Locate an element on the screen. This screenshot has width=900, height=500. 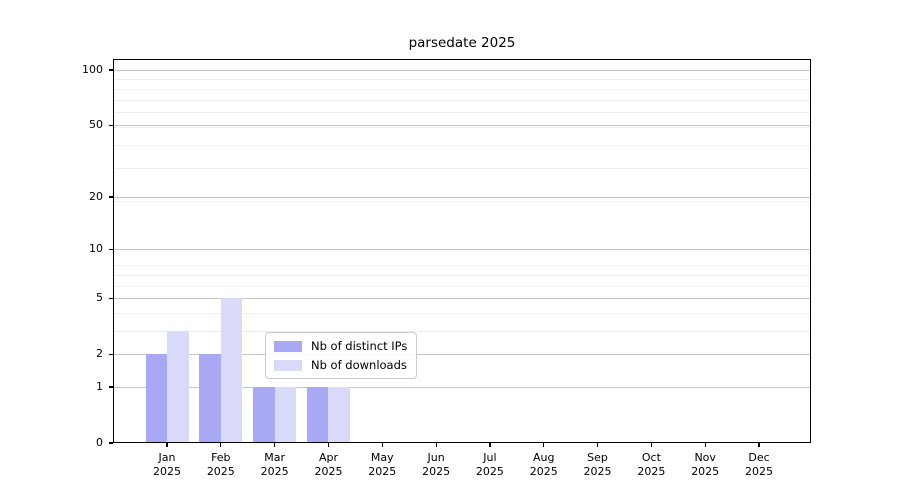
y-tick-label: 0 is located at coordinates (99, 442).